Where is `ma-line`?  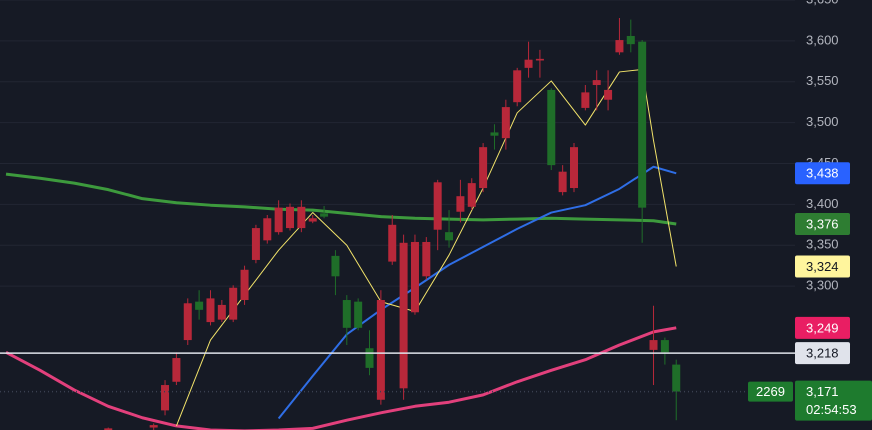
ma-line is located at coordinates (341, 199).